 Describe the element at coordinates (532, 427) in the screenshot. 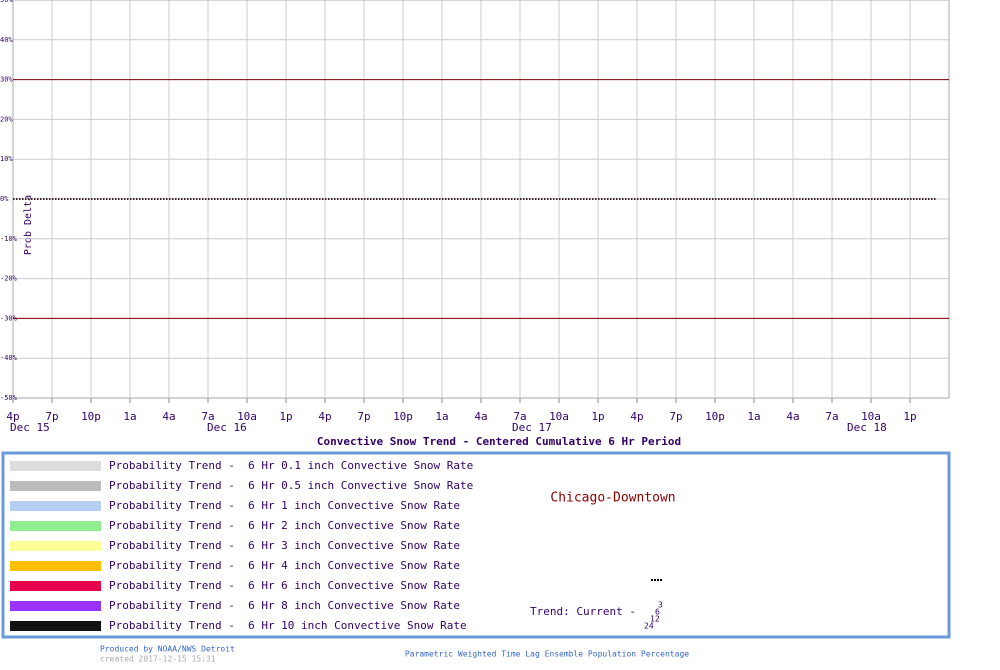

I see `date-label: Dec 17` at that location.